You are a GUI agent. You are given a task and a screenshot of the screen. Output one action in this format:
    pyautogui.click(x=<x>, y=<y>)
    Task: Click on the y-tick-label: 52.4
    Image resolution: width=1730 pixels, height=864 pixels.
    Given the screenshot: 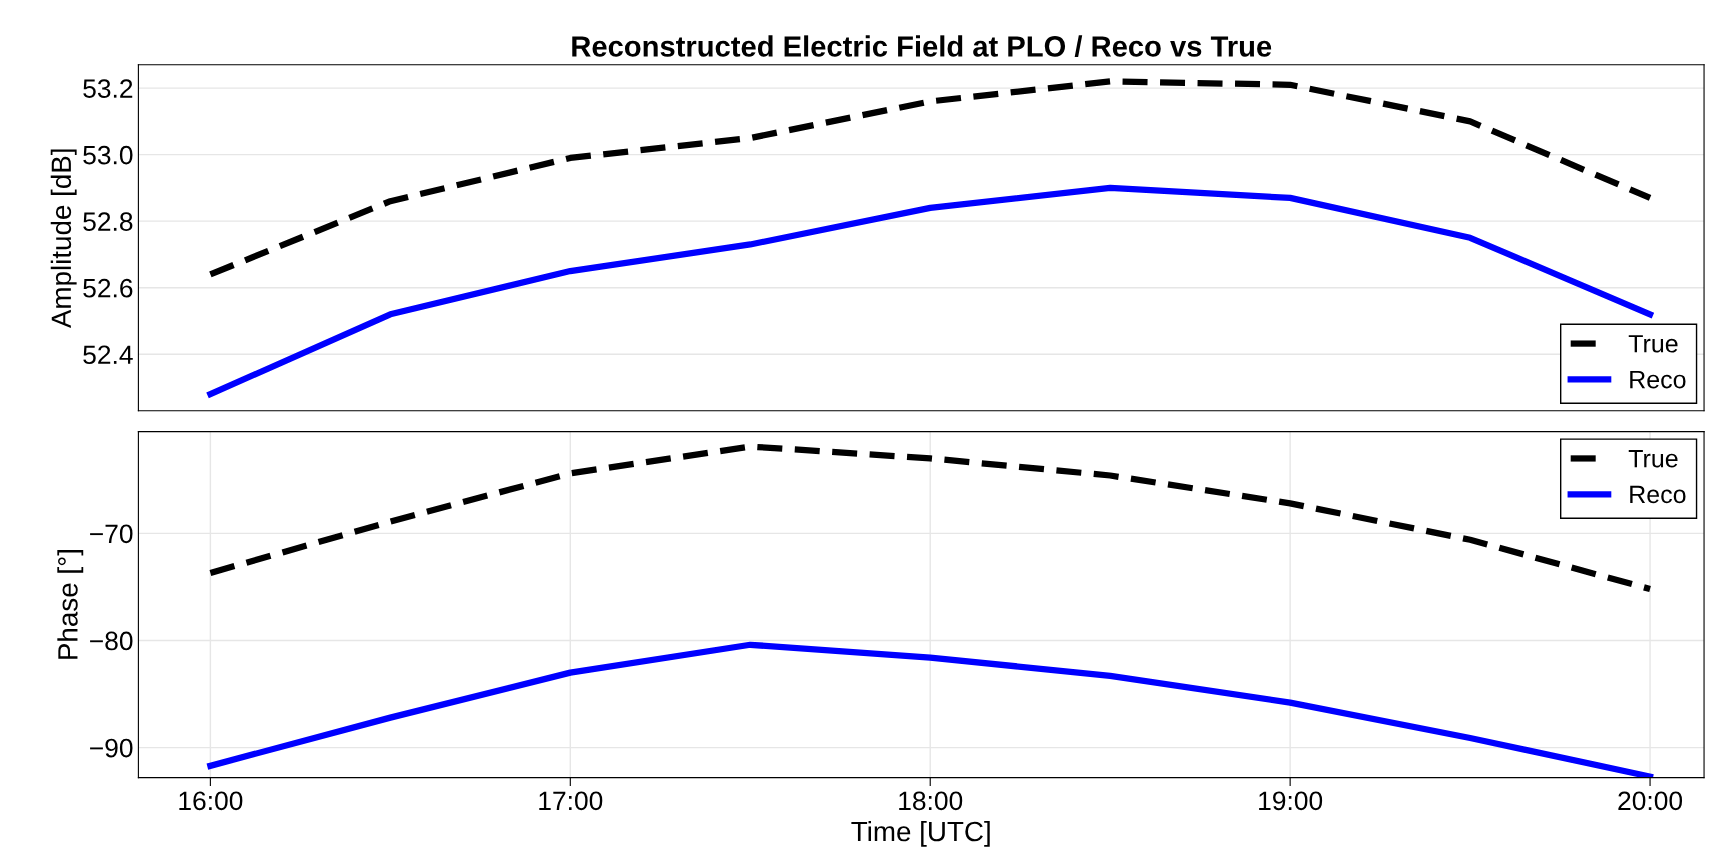 What is the action you would take?
    pyautogui.click(x=108, y=355)
    